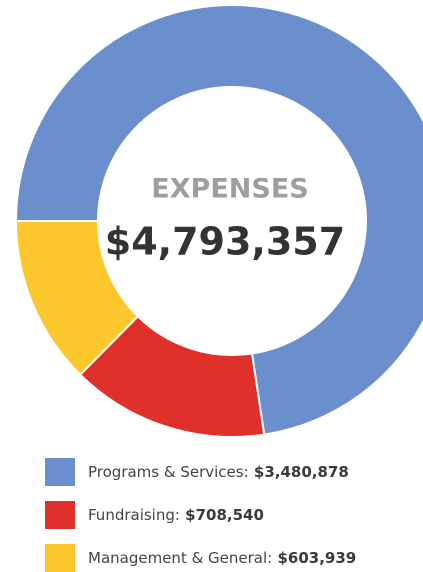  Describe the element at coordinates (224, 515) in the screenshot. I see `legend-value: $708,540` at that location.